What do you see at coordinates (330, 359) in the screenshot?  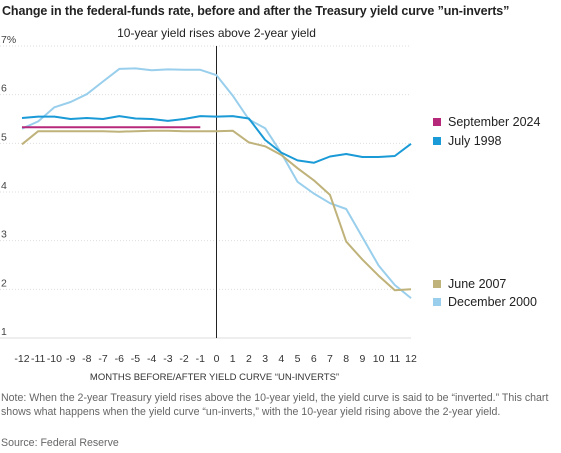 I see `x-tick-label: 7` at bounding box center [330, 359].